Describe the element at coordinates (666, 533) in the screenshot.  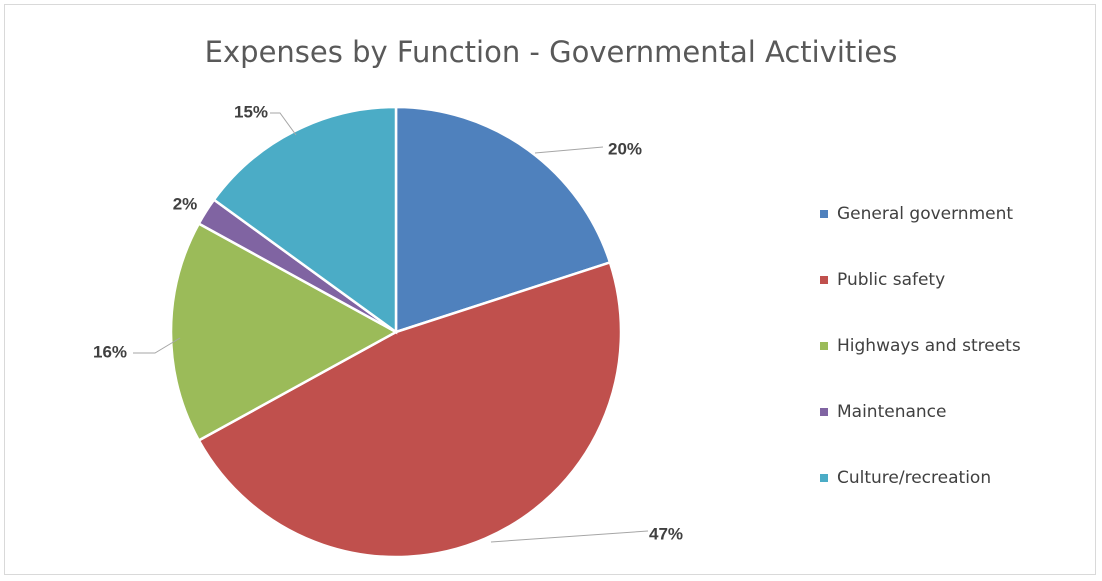
I see `slice-label: 47%` at that location.